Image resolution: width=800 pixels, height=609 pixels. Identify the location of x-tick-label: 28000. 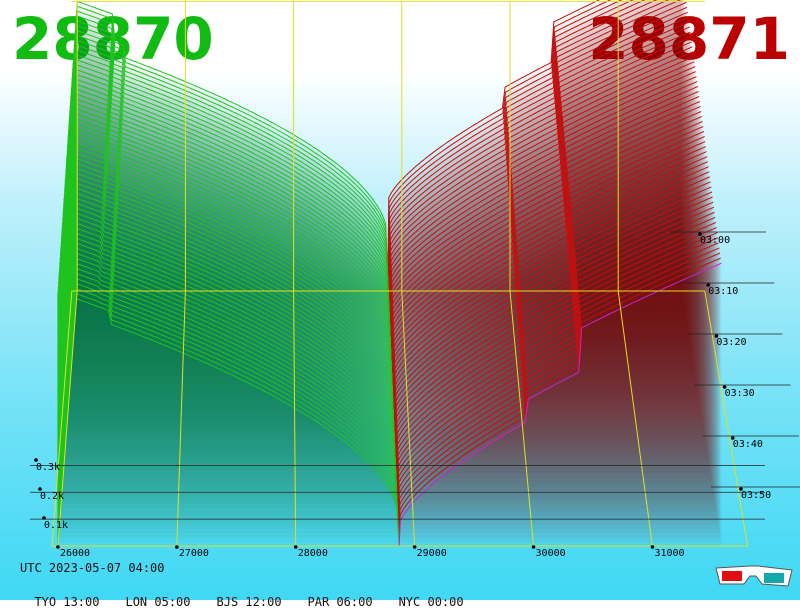
(313, 553).